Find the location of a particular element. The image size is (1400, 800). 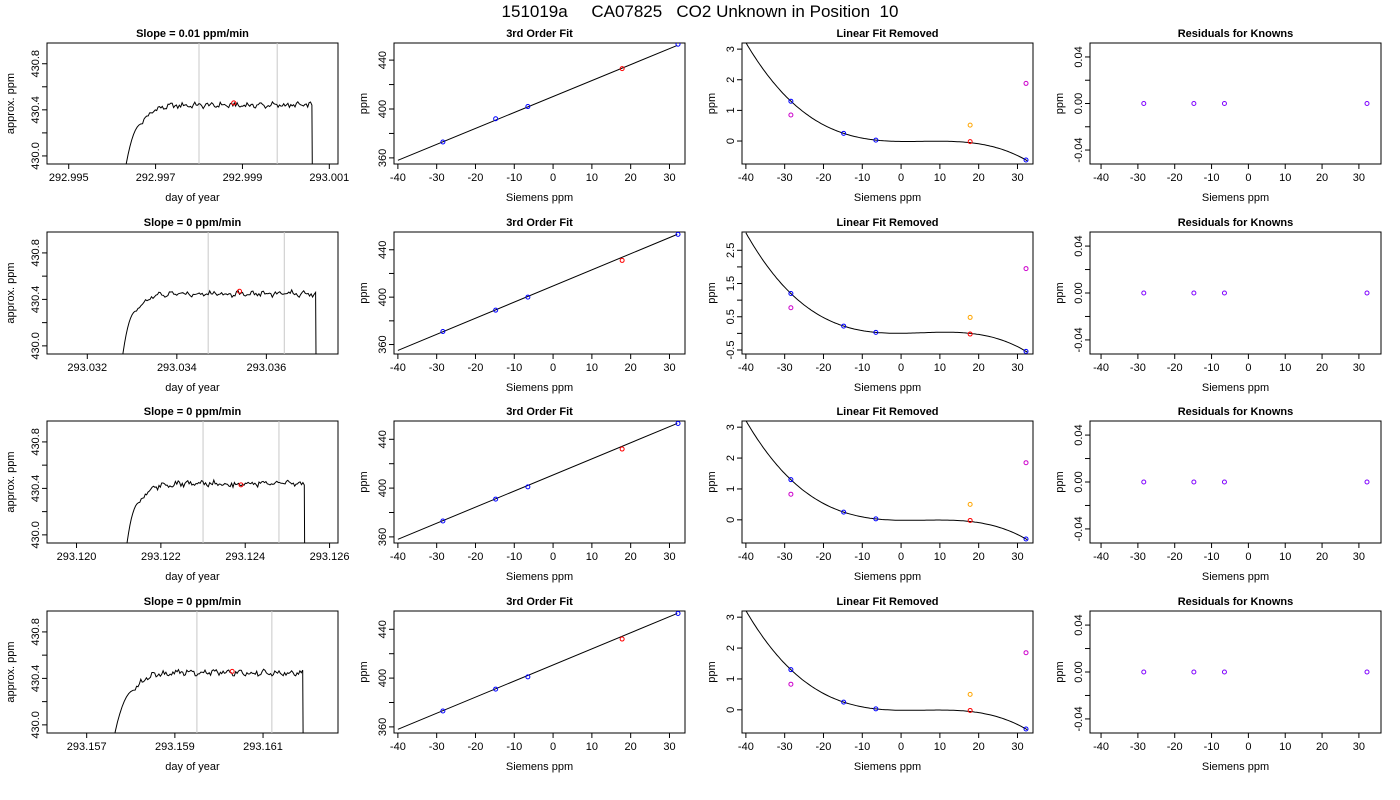

y-tick-label: 2 is located at coordinates (731, 80).